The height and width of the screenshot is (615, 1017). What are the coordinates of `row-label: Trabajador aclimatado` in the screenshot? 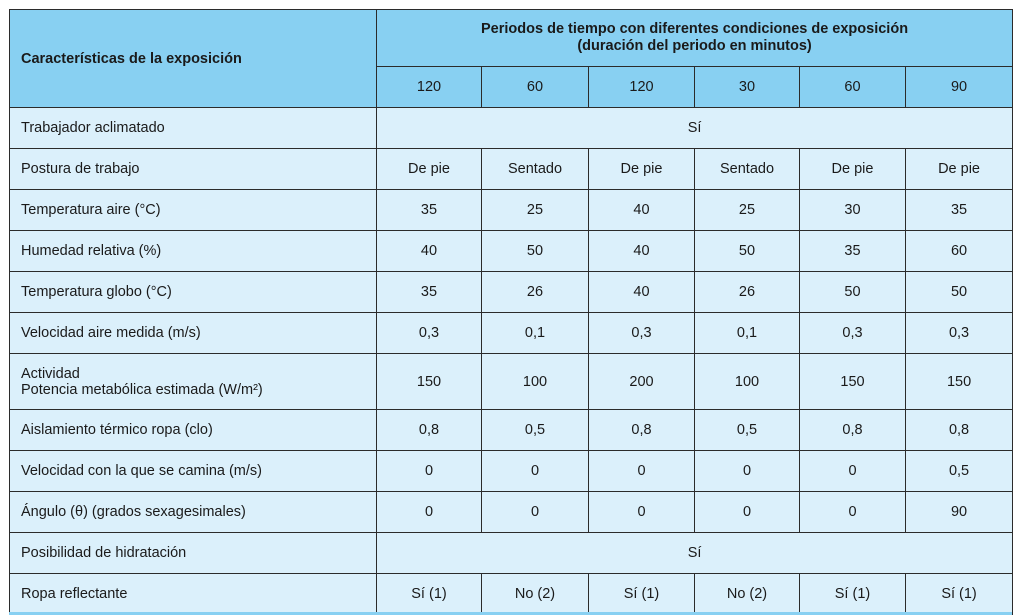 It's located at (193, 128).